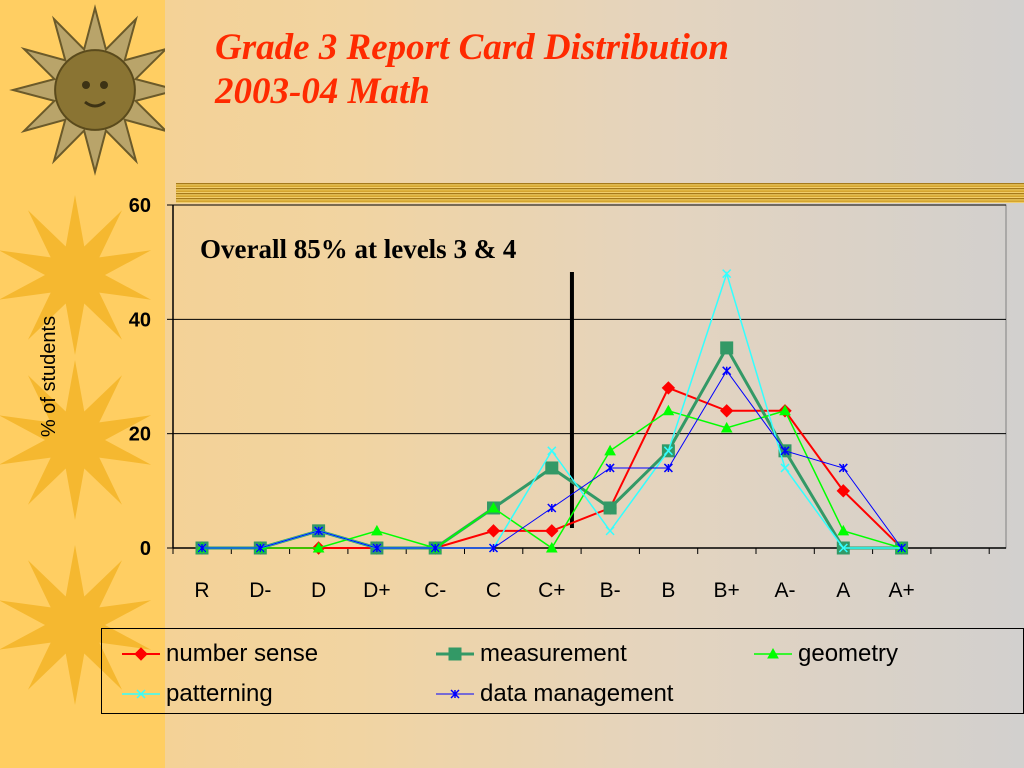 The height and width of the screenshot is (768, 1024). What do you see at coordinates (318, 590) in the screenshot?
I see `x-tick-label: D` at bounding box center [318, 590].